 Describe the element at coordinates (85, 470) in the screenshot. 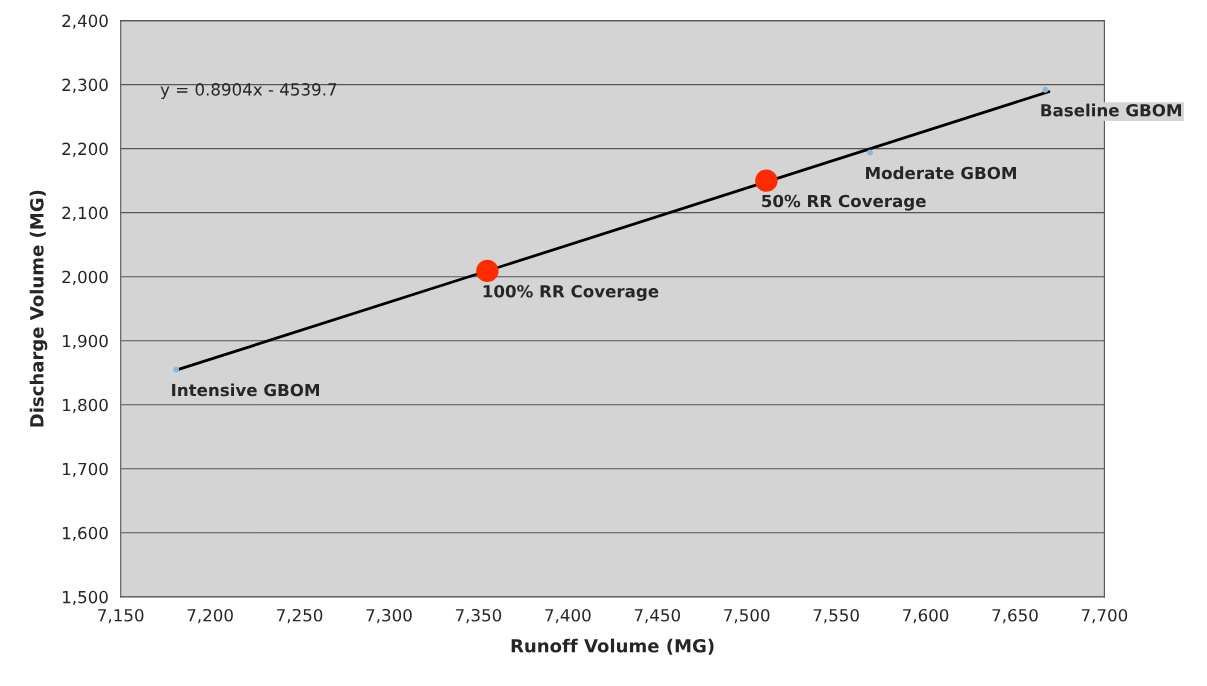

I see `y-tick-label: 1,700` at that location.